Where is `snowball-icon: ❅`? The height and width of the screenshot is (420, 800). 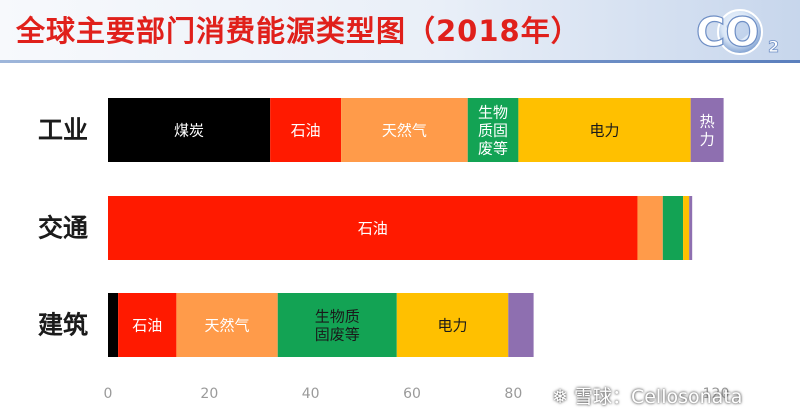
snowball-icon: ❅ is located at coordinates (563, 397).